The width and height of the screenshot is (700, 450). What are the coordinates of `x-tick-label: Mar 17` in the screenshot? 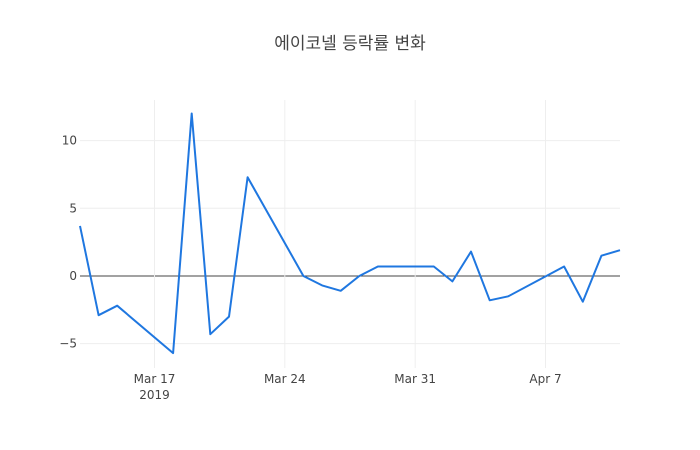 It's located at (155, 379).